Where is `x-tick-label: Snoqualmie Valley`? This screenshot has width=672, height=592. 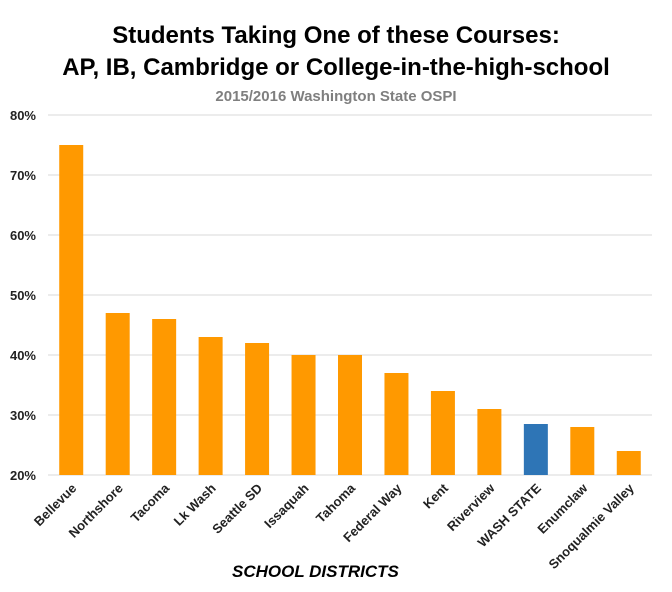 x-tick-label: Snoqualmie Valley is located at coordinates (592, 526).